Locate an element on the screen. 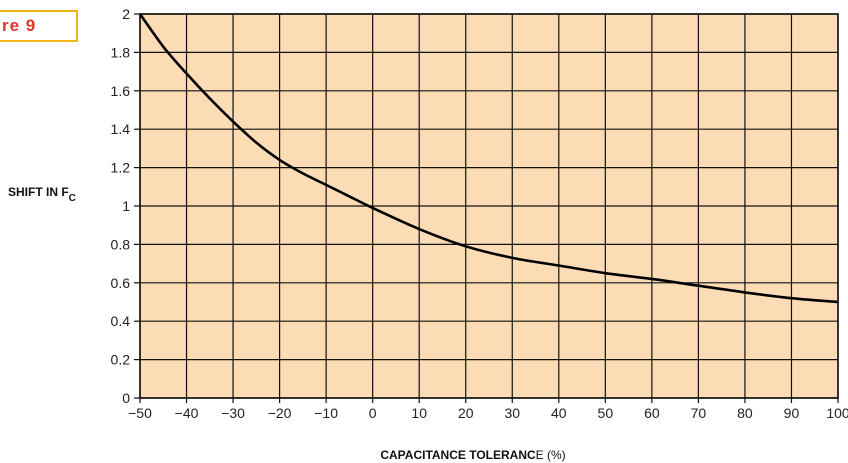  x-tick-label: −30 is located at coordinates (233, 413).